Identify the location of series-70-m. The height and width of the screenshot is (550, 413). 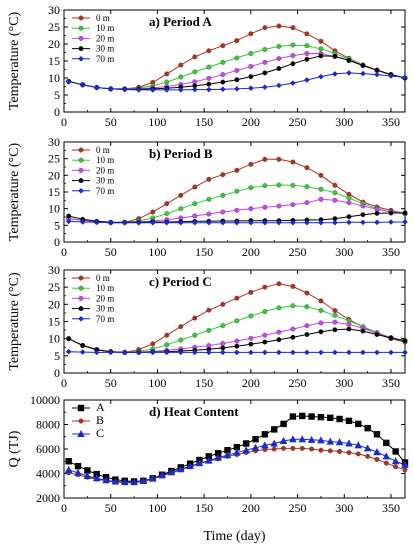
(236, 81).